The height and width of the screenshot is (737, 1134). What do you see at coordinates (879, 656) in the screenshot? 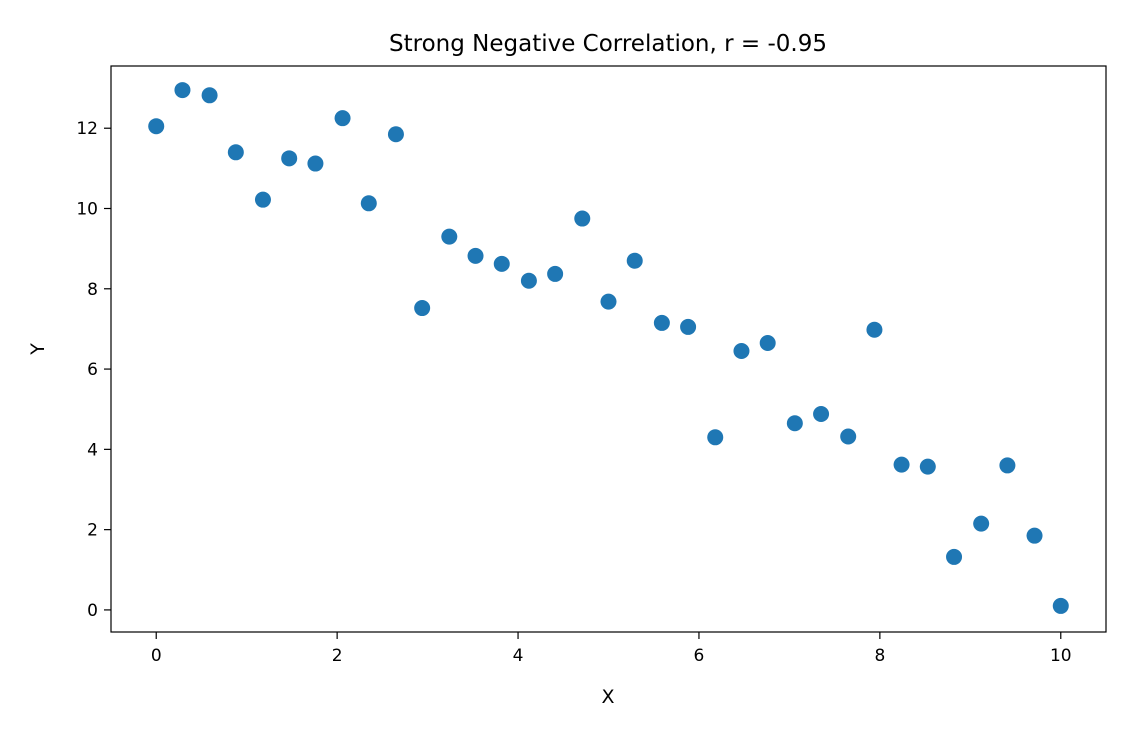
I see `x-tick-label-4: 8` at bounding box center [879, 656].